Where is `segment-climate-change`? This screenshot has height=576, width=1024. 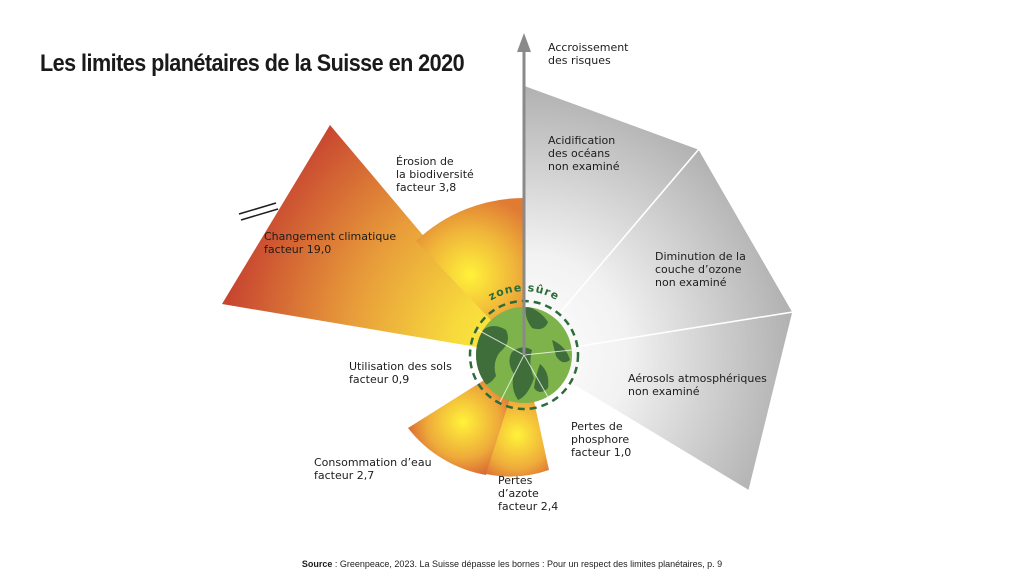 segment-climate-change is located at coordinates (373, 240).